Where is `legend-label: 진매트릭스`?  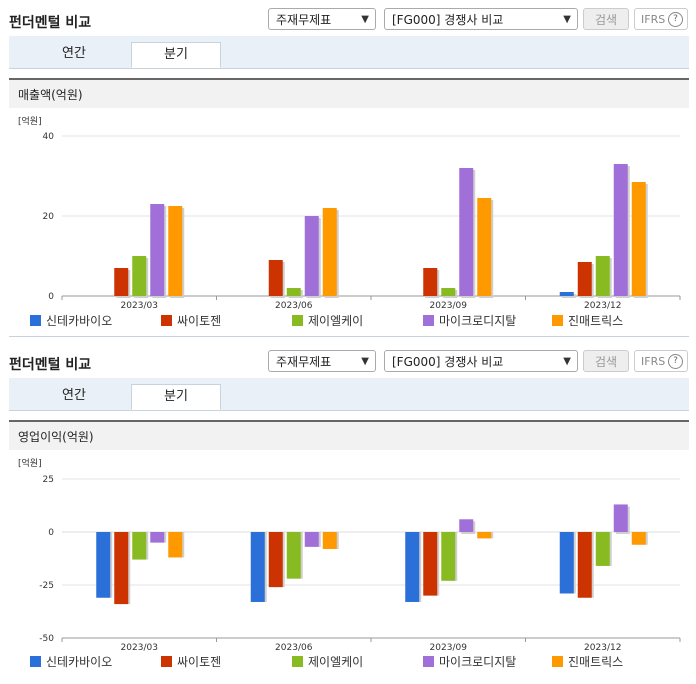
legend-label: 진매트릭스 is located at coordinates (596, 321).